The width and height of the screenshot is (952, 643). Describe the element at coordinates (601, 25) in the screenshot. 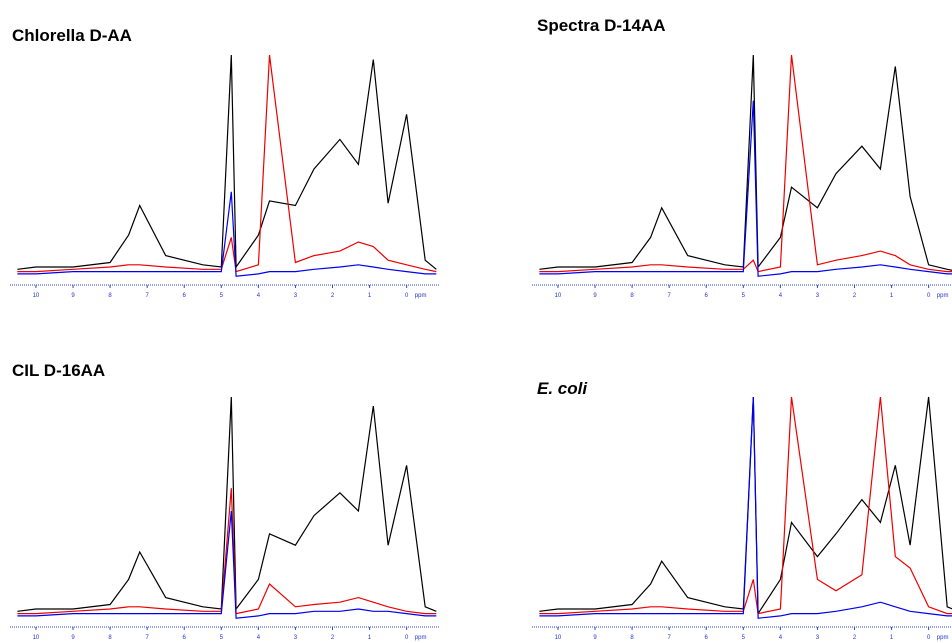

I see `chart-title: Spectra D-14AA` at that location.